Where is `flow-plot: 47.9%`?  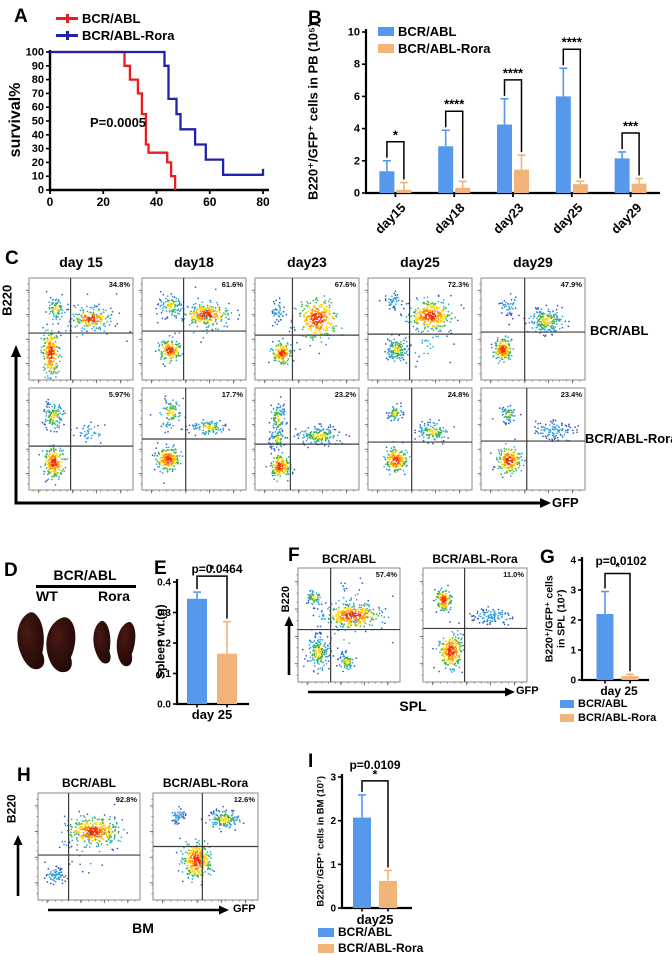 flow-plot: 47.9% is located at coordinates (531, 330).